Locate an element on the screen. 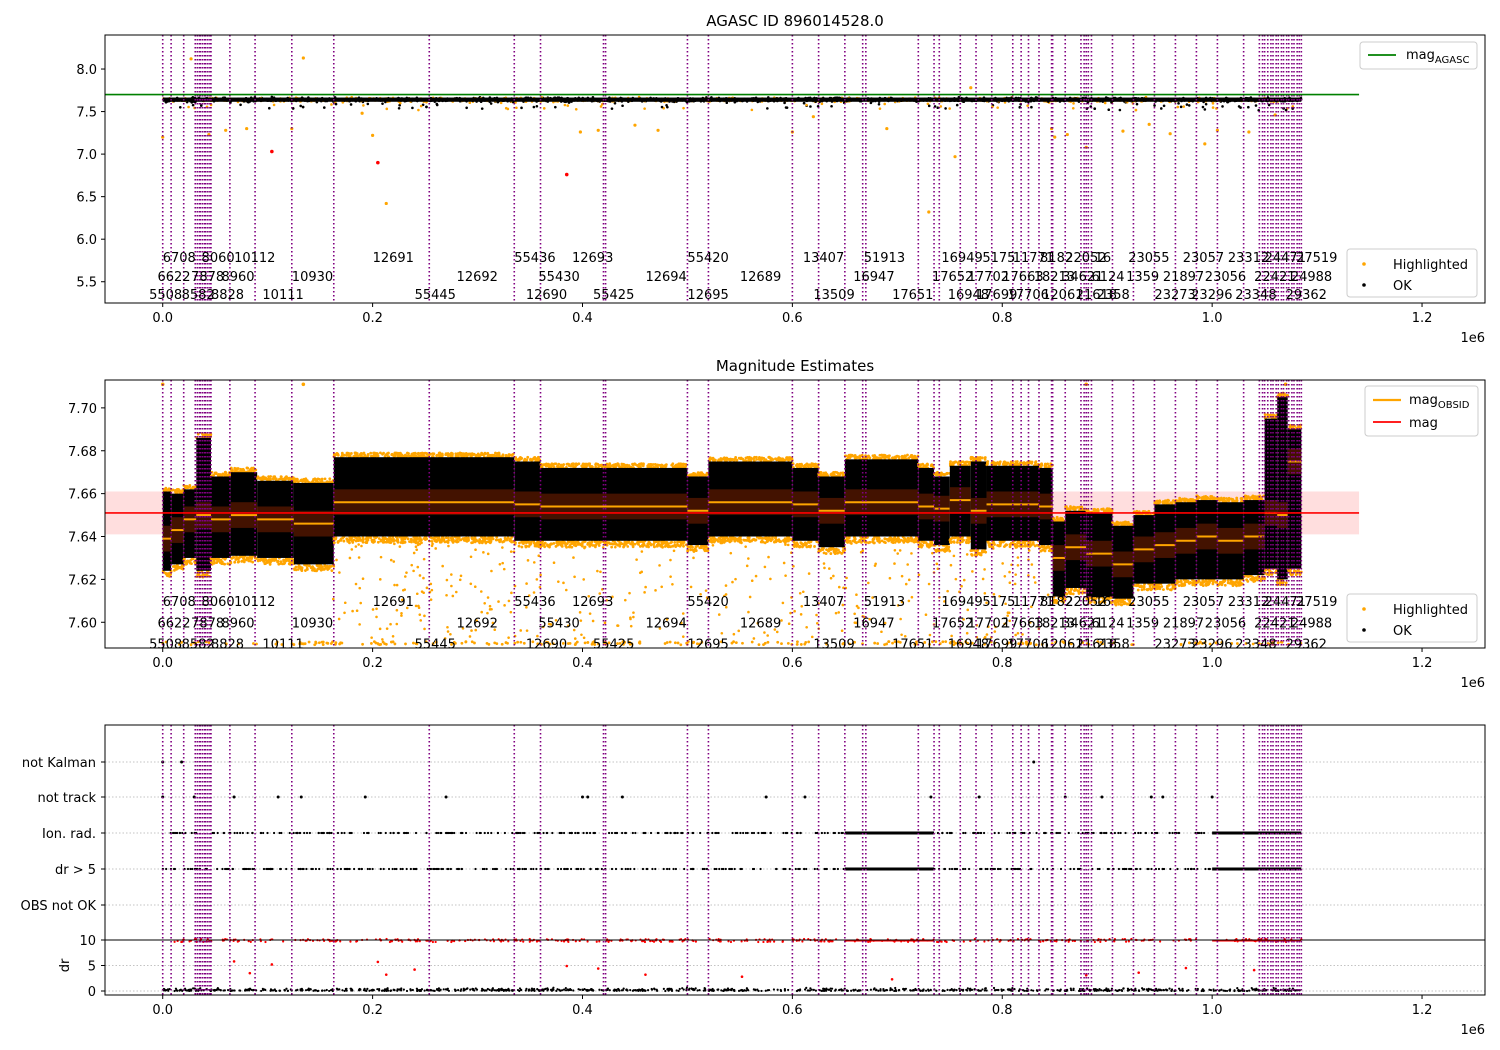  obsid-label: 12695 is located at coordinates (707, 295).